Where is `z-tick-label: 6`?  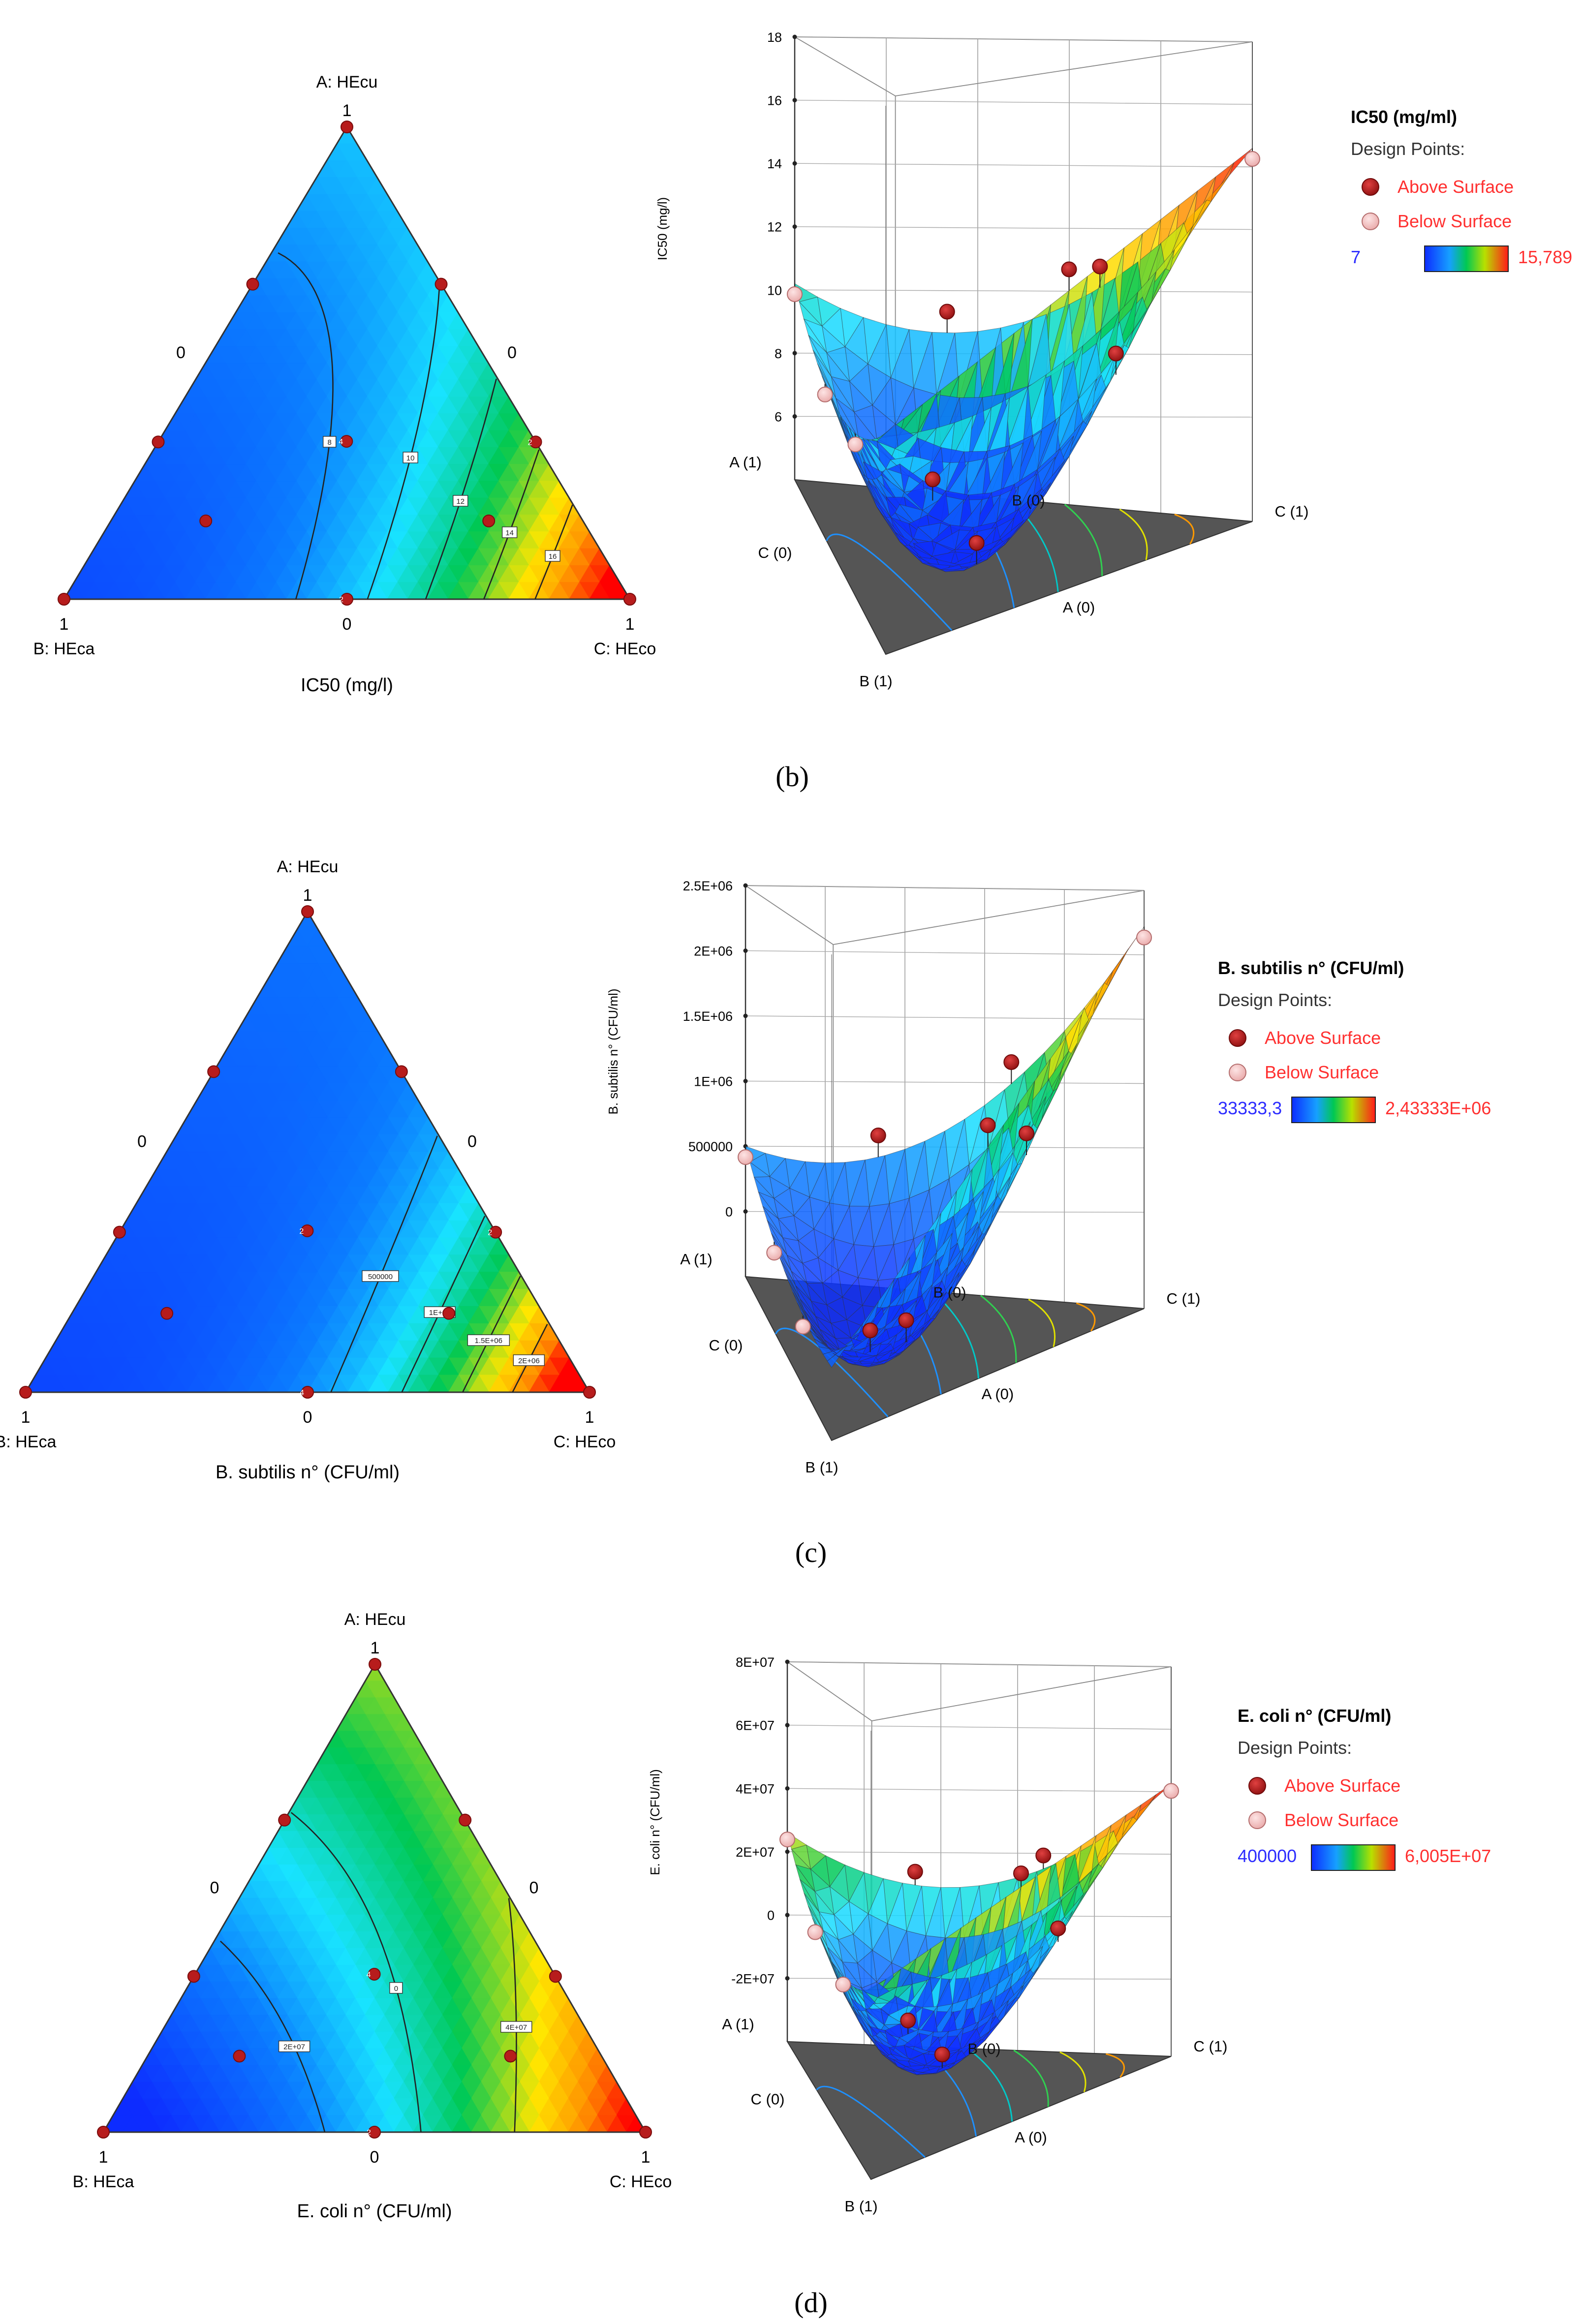 z-tick-label: 6 is located at coordinates (778, 416).